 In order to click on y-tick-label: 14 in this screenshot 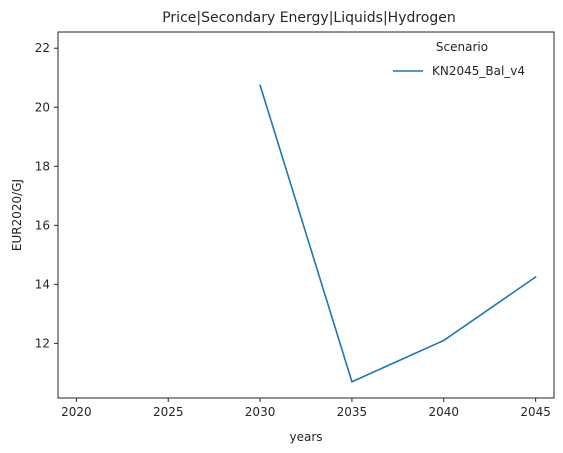, I will do `click(42, 284)`.